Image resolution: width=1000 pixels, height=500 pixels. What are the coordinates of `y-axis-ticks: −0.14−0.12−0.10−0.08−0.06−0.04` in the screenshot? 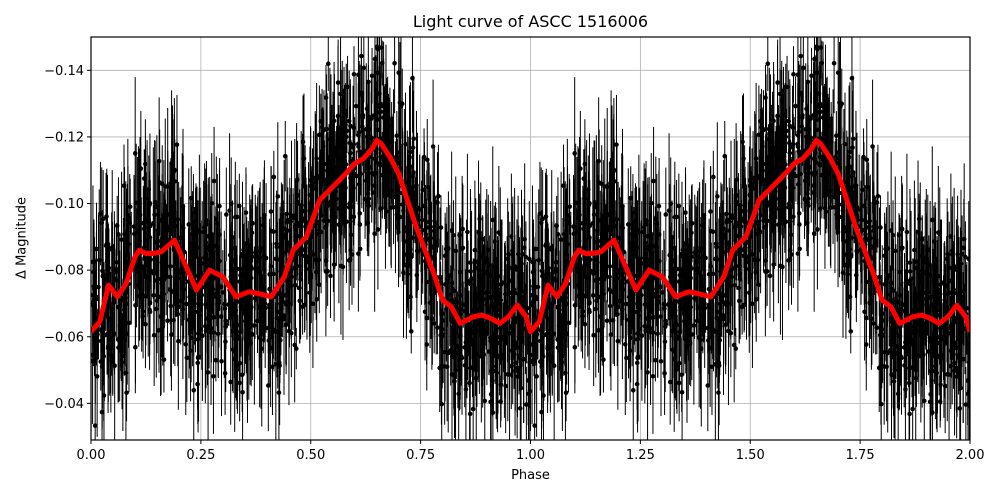 It's located at (67, 238).